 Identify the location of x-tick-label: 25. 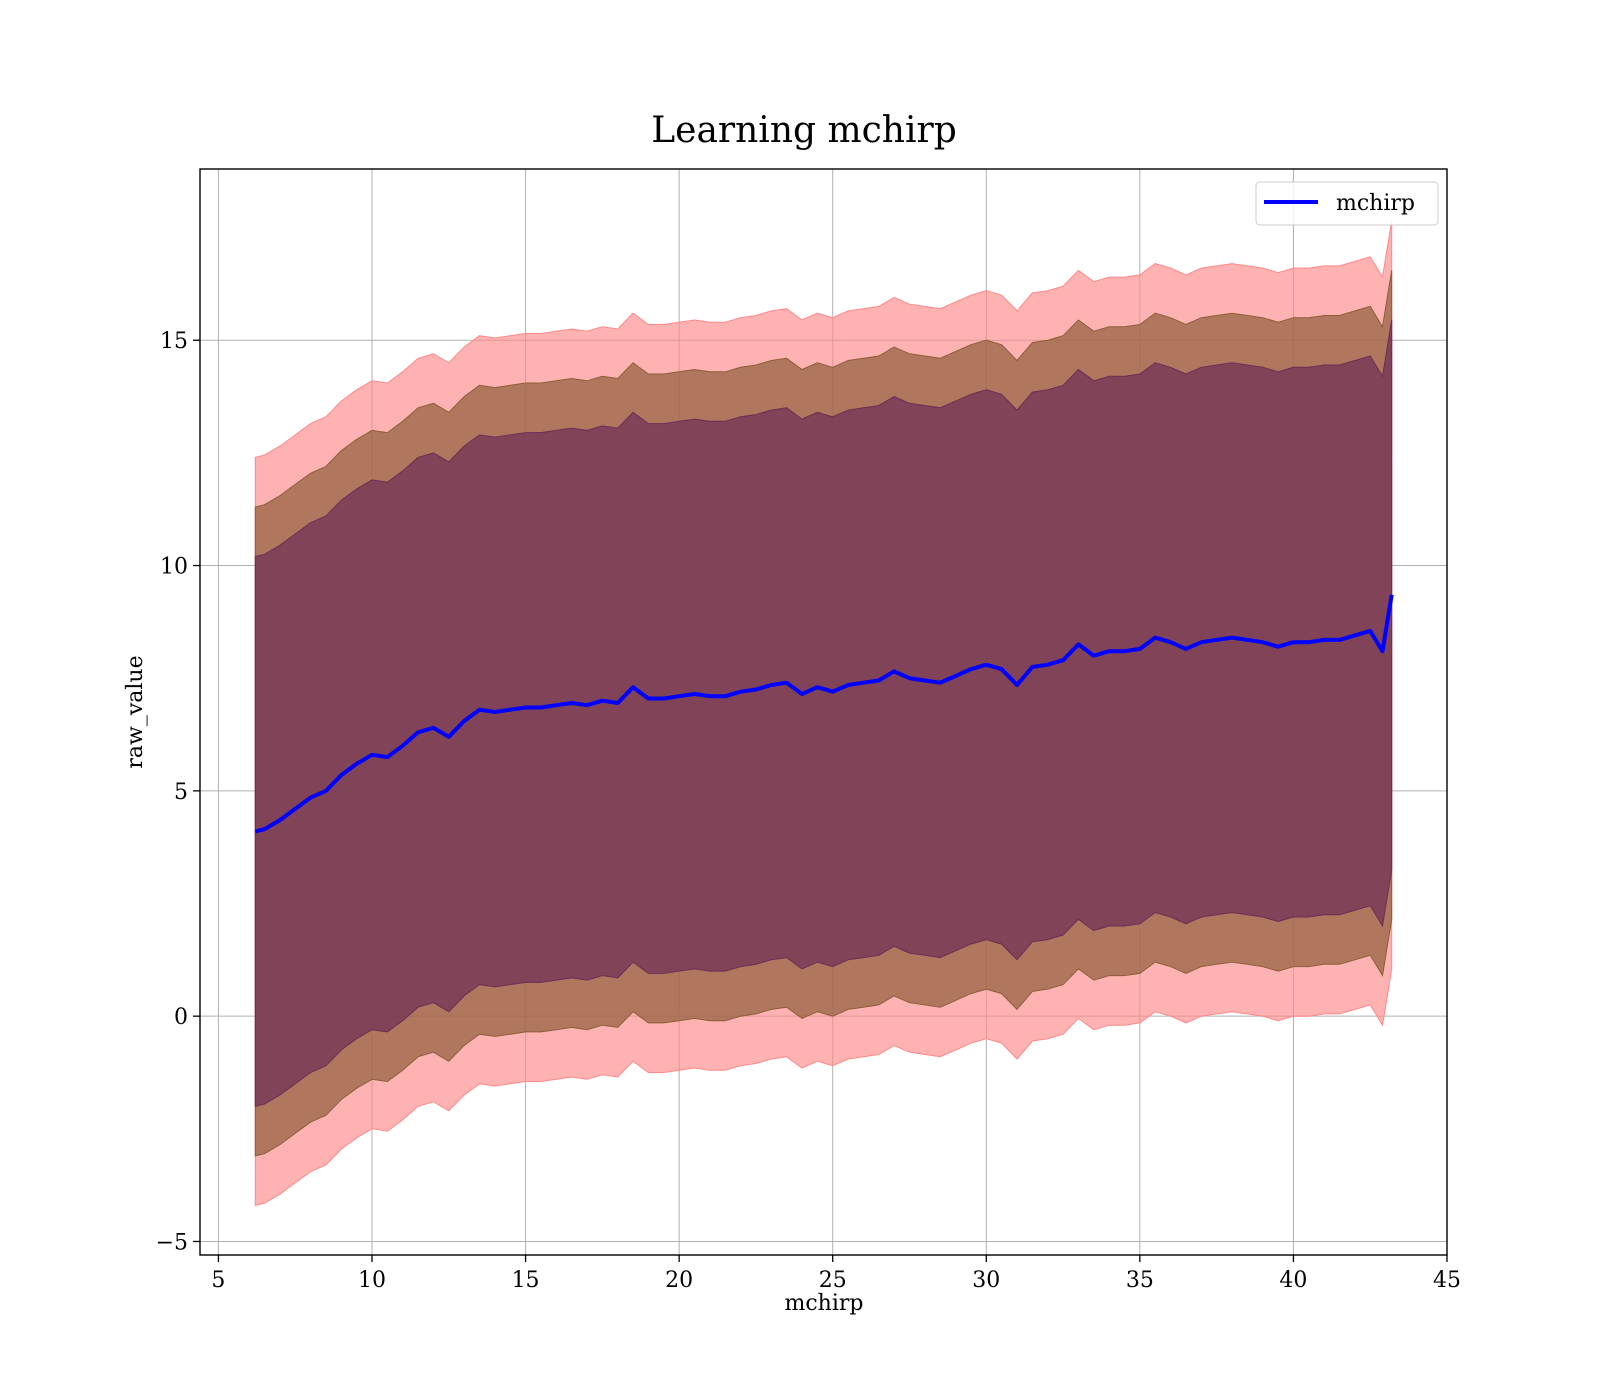
(833, 1280).